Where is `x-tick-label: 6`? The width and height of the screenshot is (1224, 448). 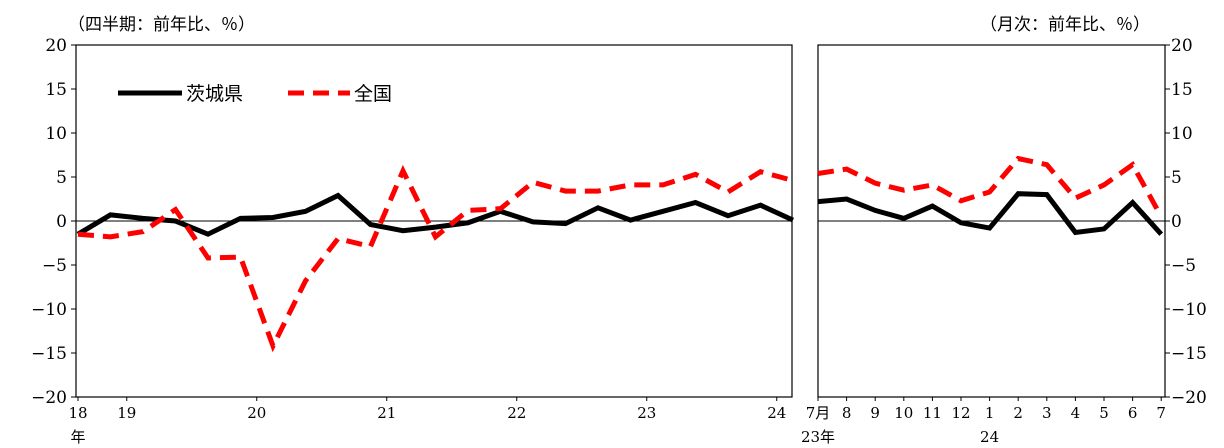
x-tick-label: 6 is located at coordinates (1133, 413).